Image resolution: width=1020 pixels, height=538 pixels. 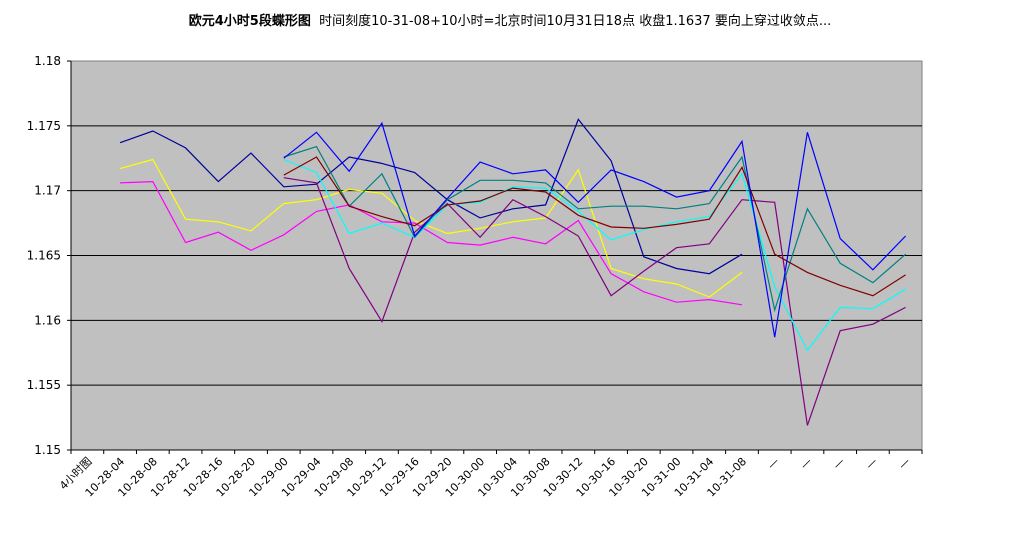 What do you see at coordinates (47, 61) in the screenshot?
I see `y-tick-label: 1.18` at bounding box center [47, 61].